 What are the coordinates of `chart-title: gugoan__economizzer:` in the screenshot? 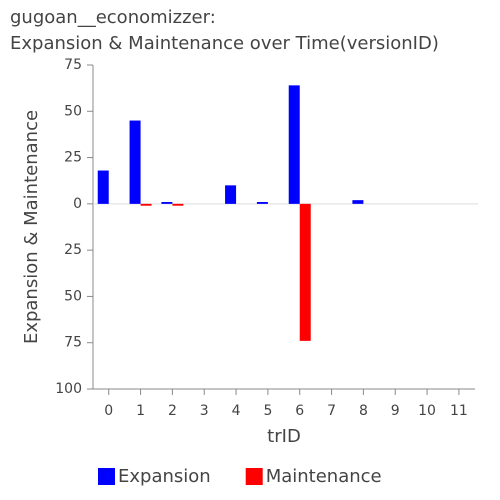 It's located at (113, 17).